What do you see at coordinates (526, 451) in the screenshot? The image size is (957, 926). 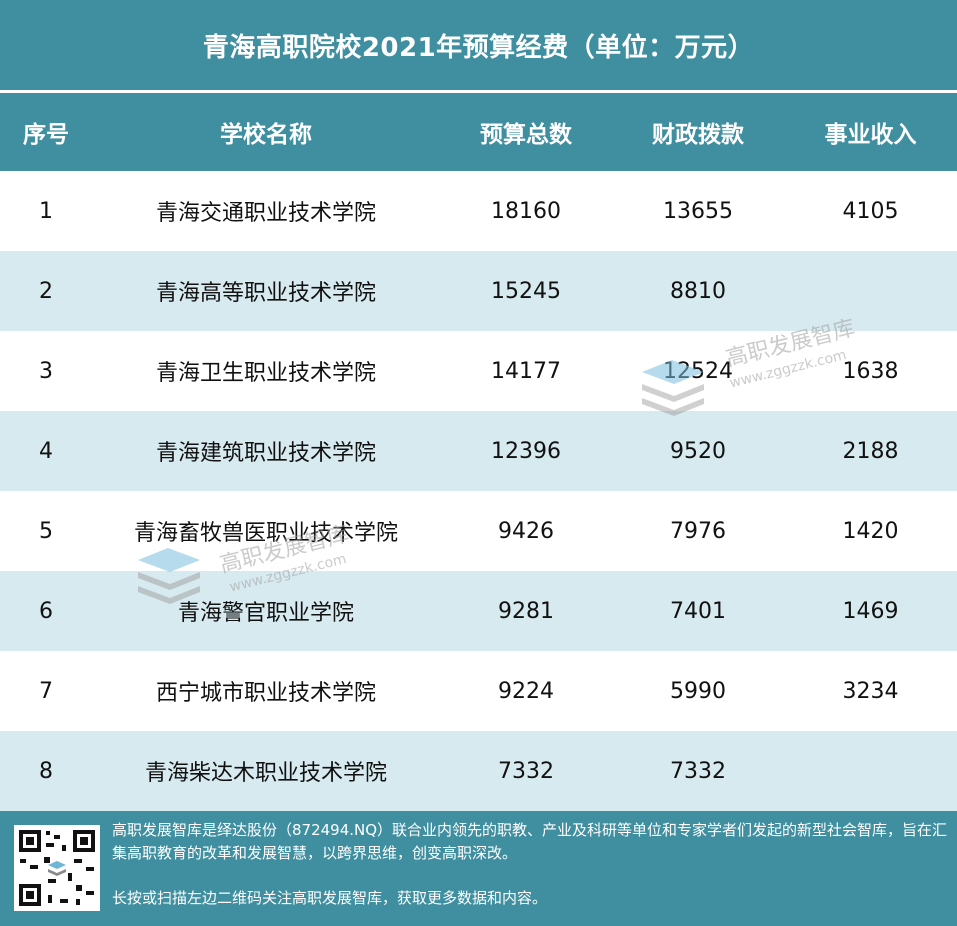 I see `cell-budget-total: 12396` at bounding box center [526, 451].